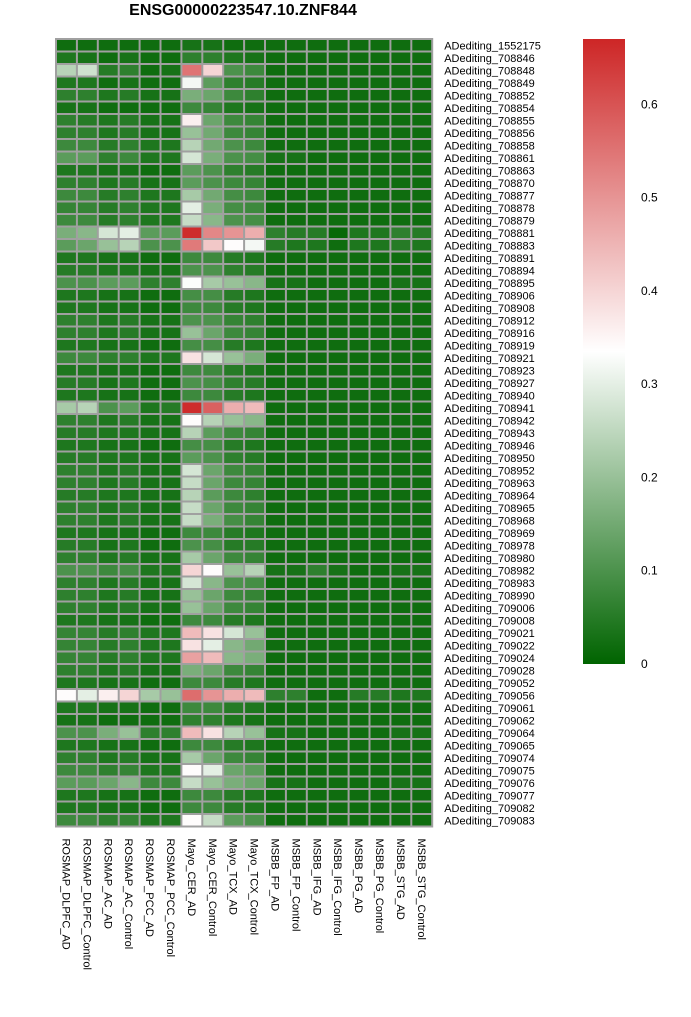 This screenshot has height=1017, width=691. I want to click on row-label: ADediting_708964, so click(489, 496).